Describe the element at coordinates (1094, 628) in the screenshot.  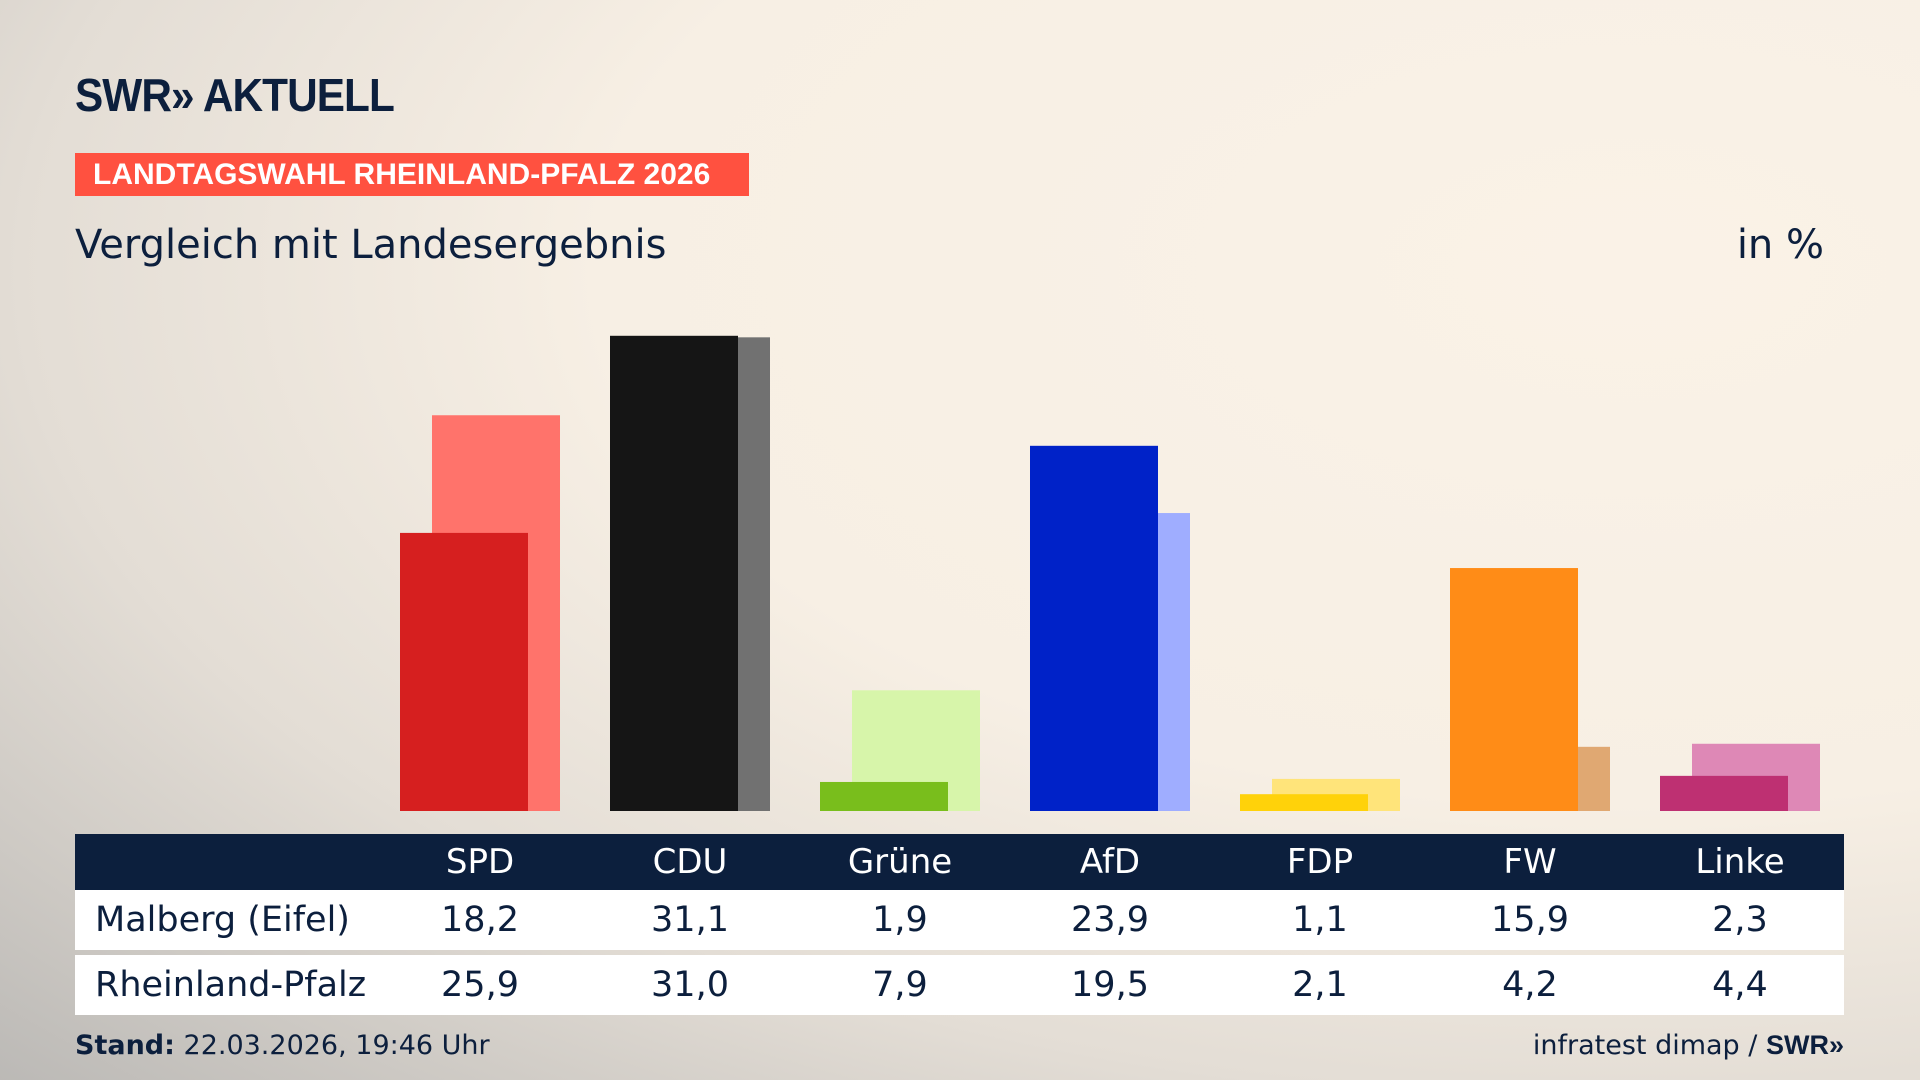
I see `bar-afd-local` at that location.